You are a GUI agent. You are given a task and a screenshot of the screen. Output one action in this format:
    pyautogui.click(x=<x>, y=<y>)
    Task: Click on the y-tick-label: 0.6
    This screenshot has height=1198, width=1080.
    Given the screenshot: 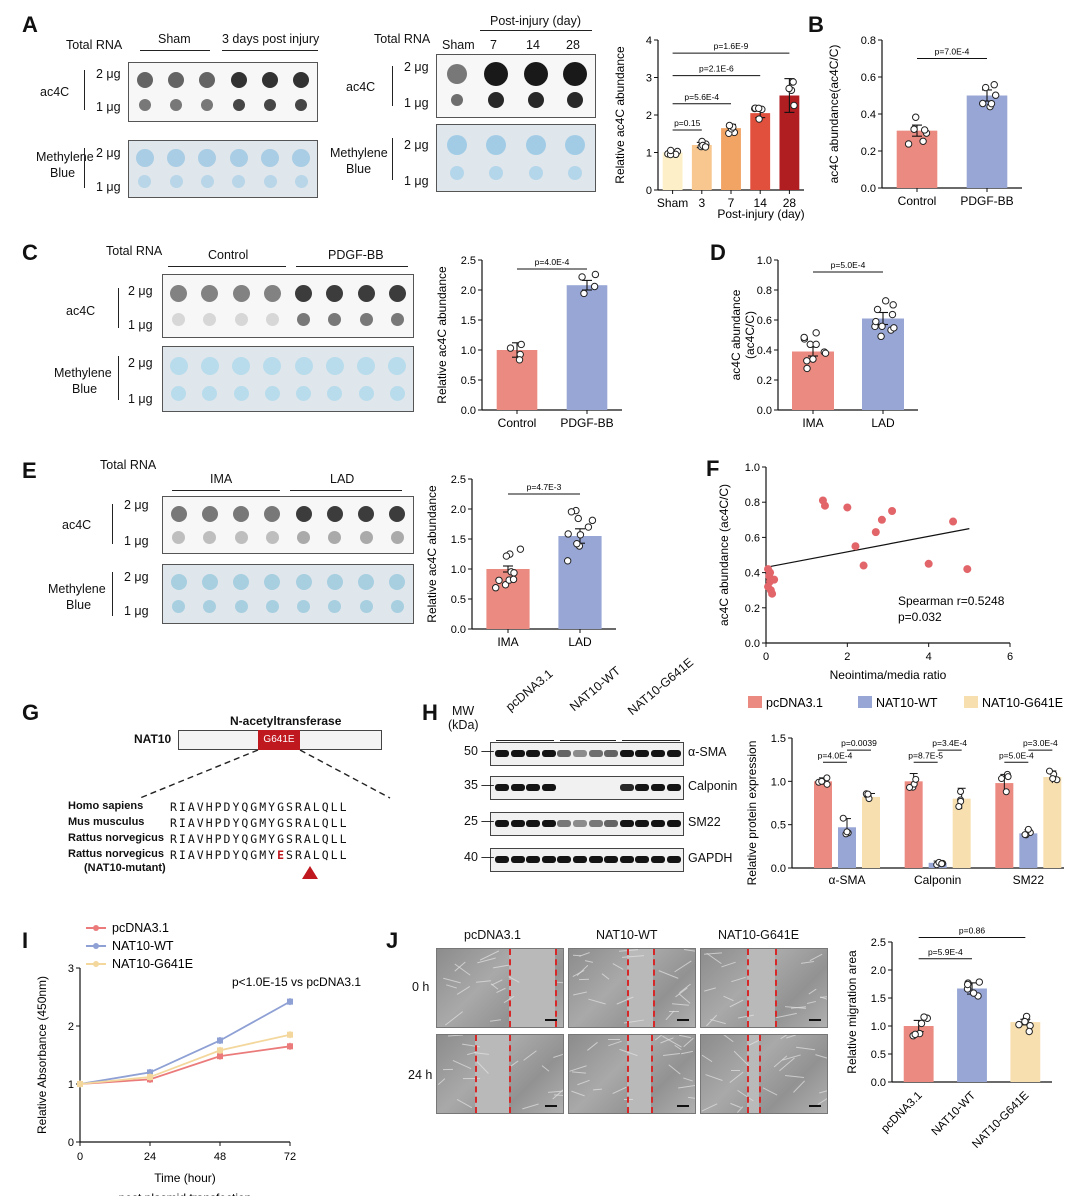 What is the action you would take?
    pyautogui.click(x=752, y=538)
    